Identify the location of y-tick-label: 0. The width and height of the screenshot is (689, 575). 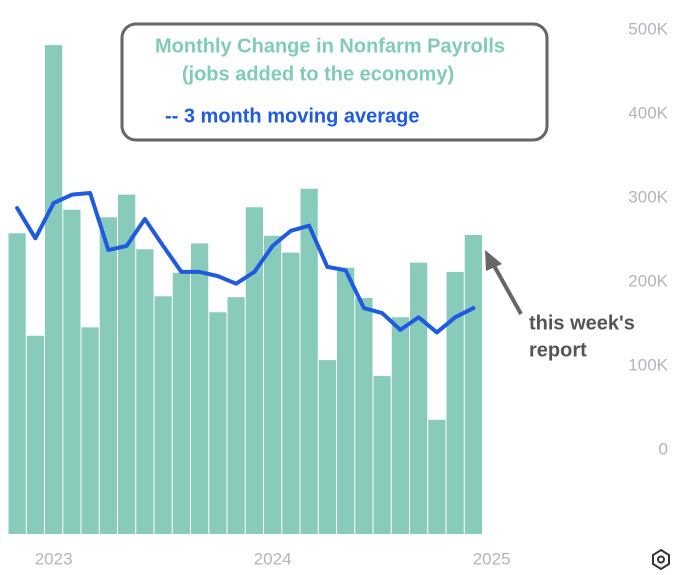
(663, 448).